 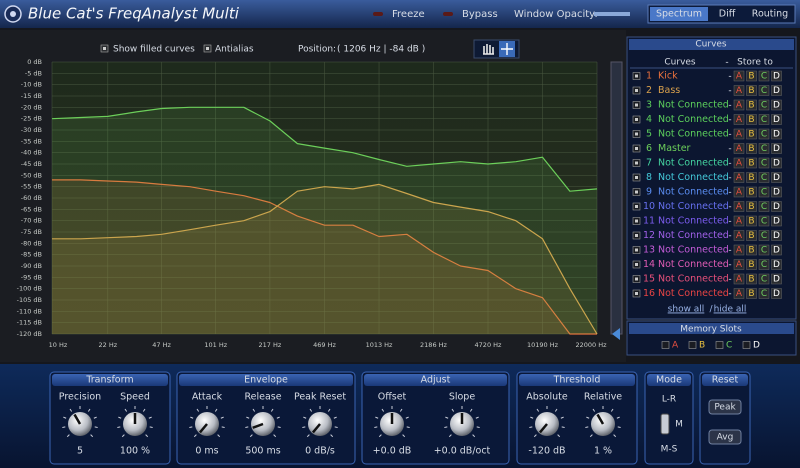 I want to click on show-filled-curves: Show filled curves, so click(x=154, y=50).